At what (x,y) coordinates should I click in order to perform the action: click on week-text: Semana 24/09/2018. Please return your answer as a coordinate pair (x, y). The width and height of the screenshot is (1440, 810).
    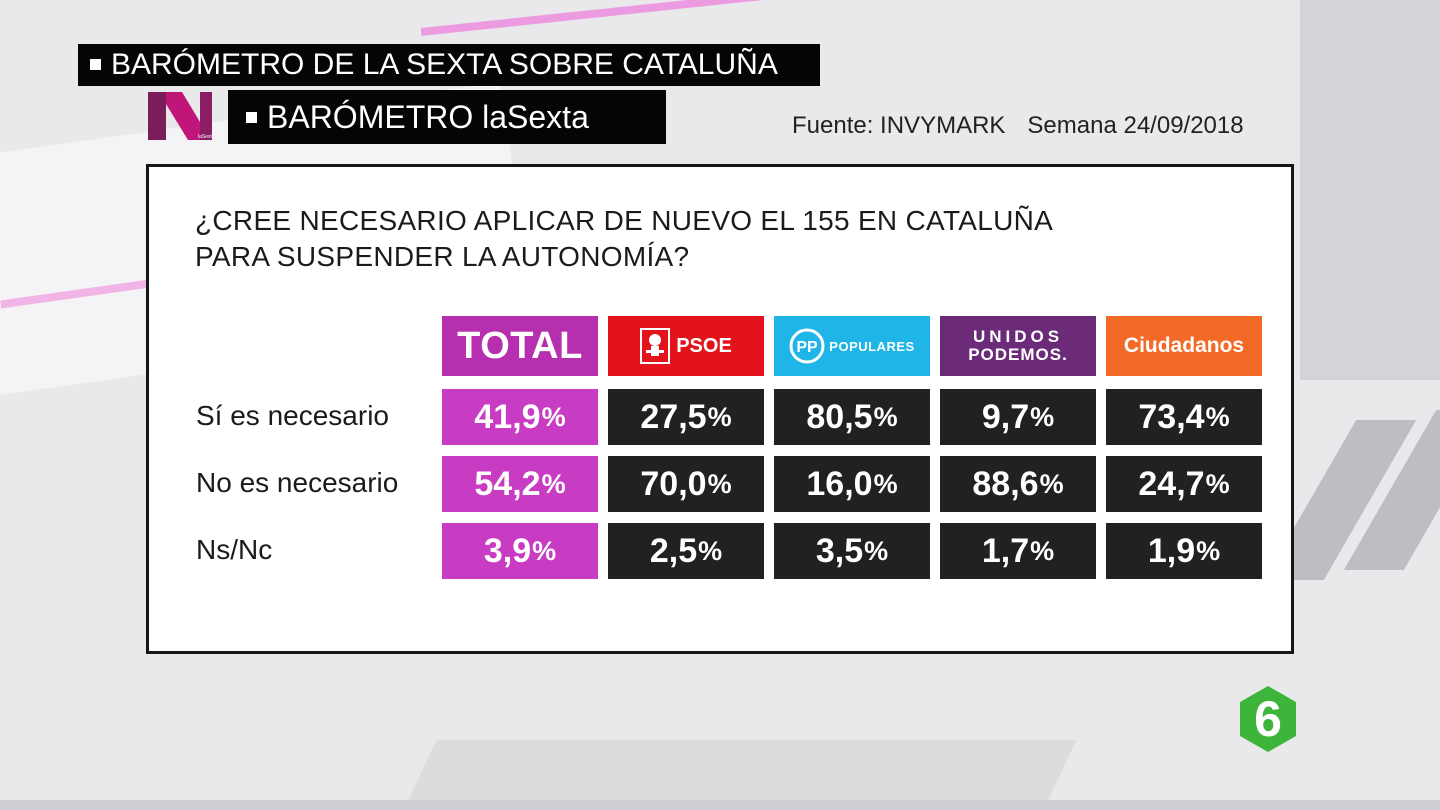
    Looking at the image, I should click on (1135, 125).